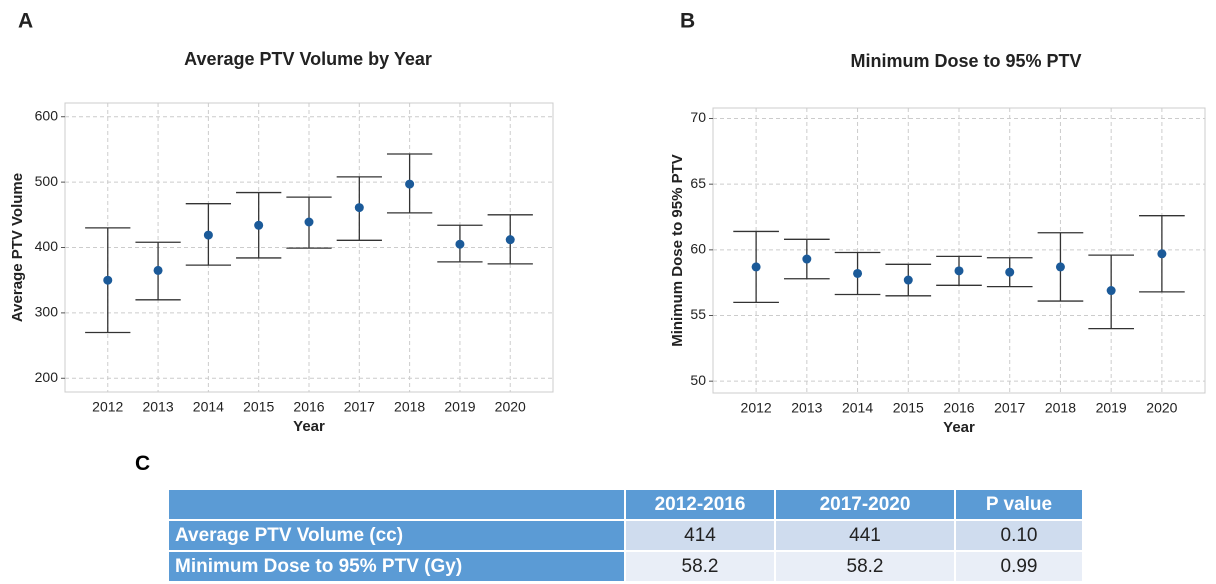 This screenshot has height=584, width=1216. I want to click on chart-title: Minimum Dose to 95% PTV, so click(965, 61).